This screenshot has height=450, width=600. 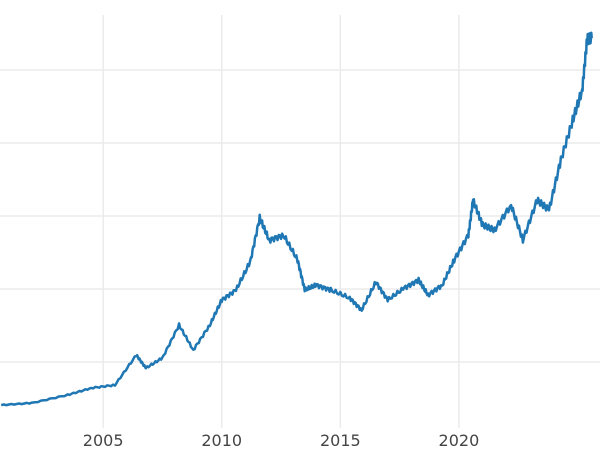 What do you see at coordinates (103, 440) in the screenshot?
I see `x-tick-label: 2005` at bounding box center [103, 440].